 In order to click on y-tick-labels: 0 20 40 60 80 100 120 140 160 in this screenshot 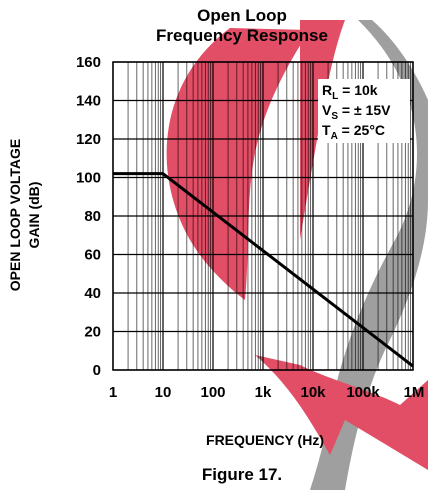, I will do `click(88, 216)`.